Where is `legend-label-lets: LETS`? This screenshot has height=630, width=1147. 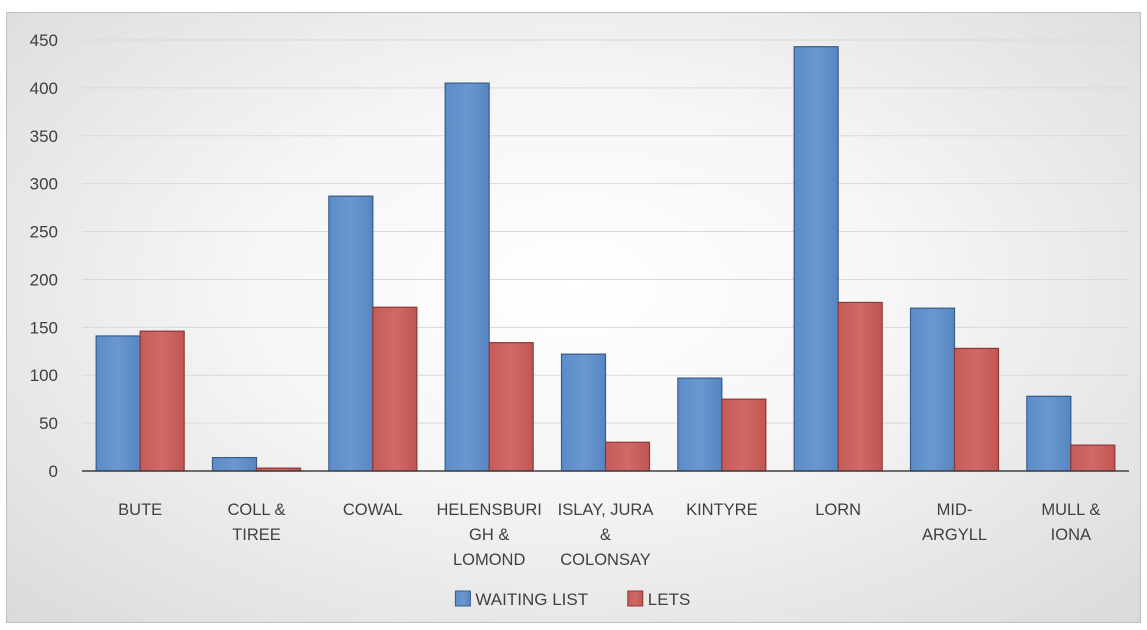 legend-label-lets: LETS is located at coordinates (669, 599).